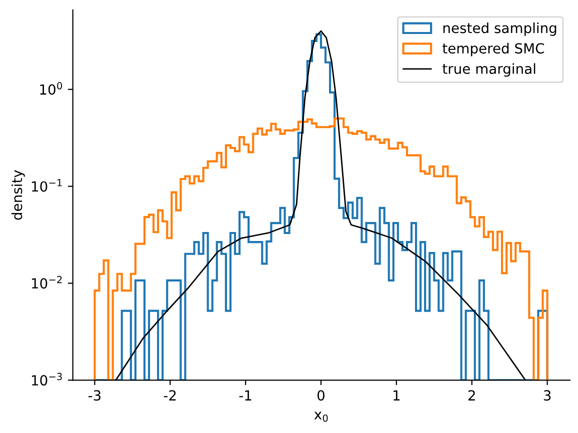 Image resolution: width=578 pixels, height=433 pixels. Describe the element at coordinates (499, 29) in the screenshot. I see `legend-label: nested sampling` at that location.